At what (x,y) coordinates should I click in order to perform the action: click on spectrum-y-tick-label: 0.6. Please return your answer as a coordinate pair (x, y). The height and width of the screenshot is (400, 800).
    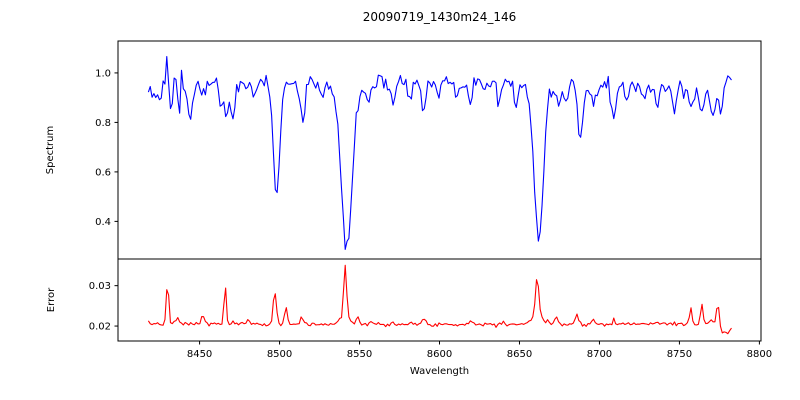
    Looking at the image, I should click on (103, 172).